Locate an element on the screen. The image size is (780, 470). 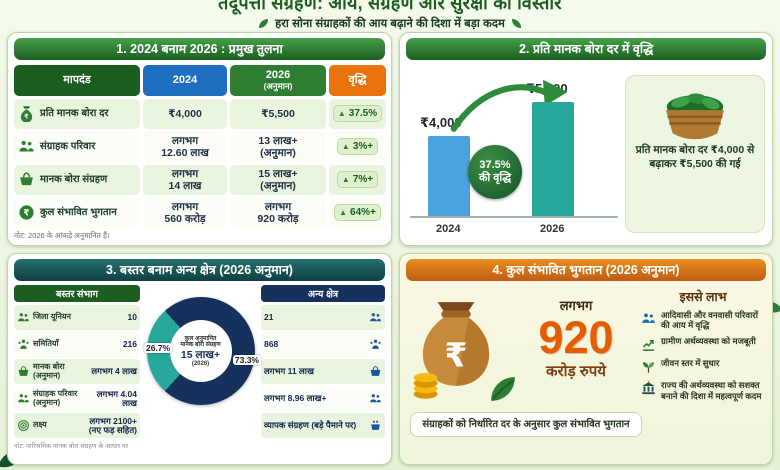
value-2026: 15 लाख+ (अनुमान) is located at coordinates (278, 179).